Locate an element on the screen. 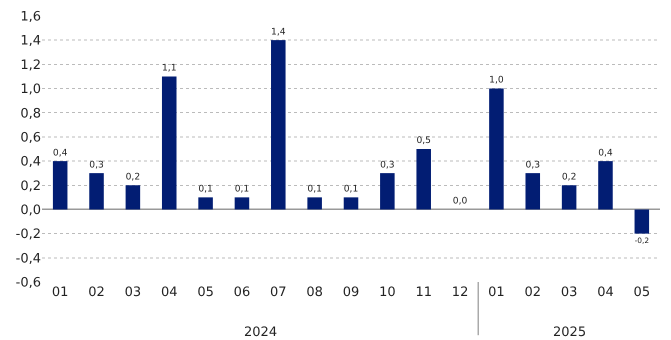 This screenshot has width=671, height=340. x-tick-label: 07 is located at coordinates (278, 292).